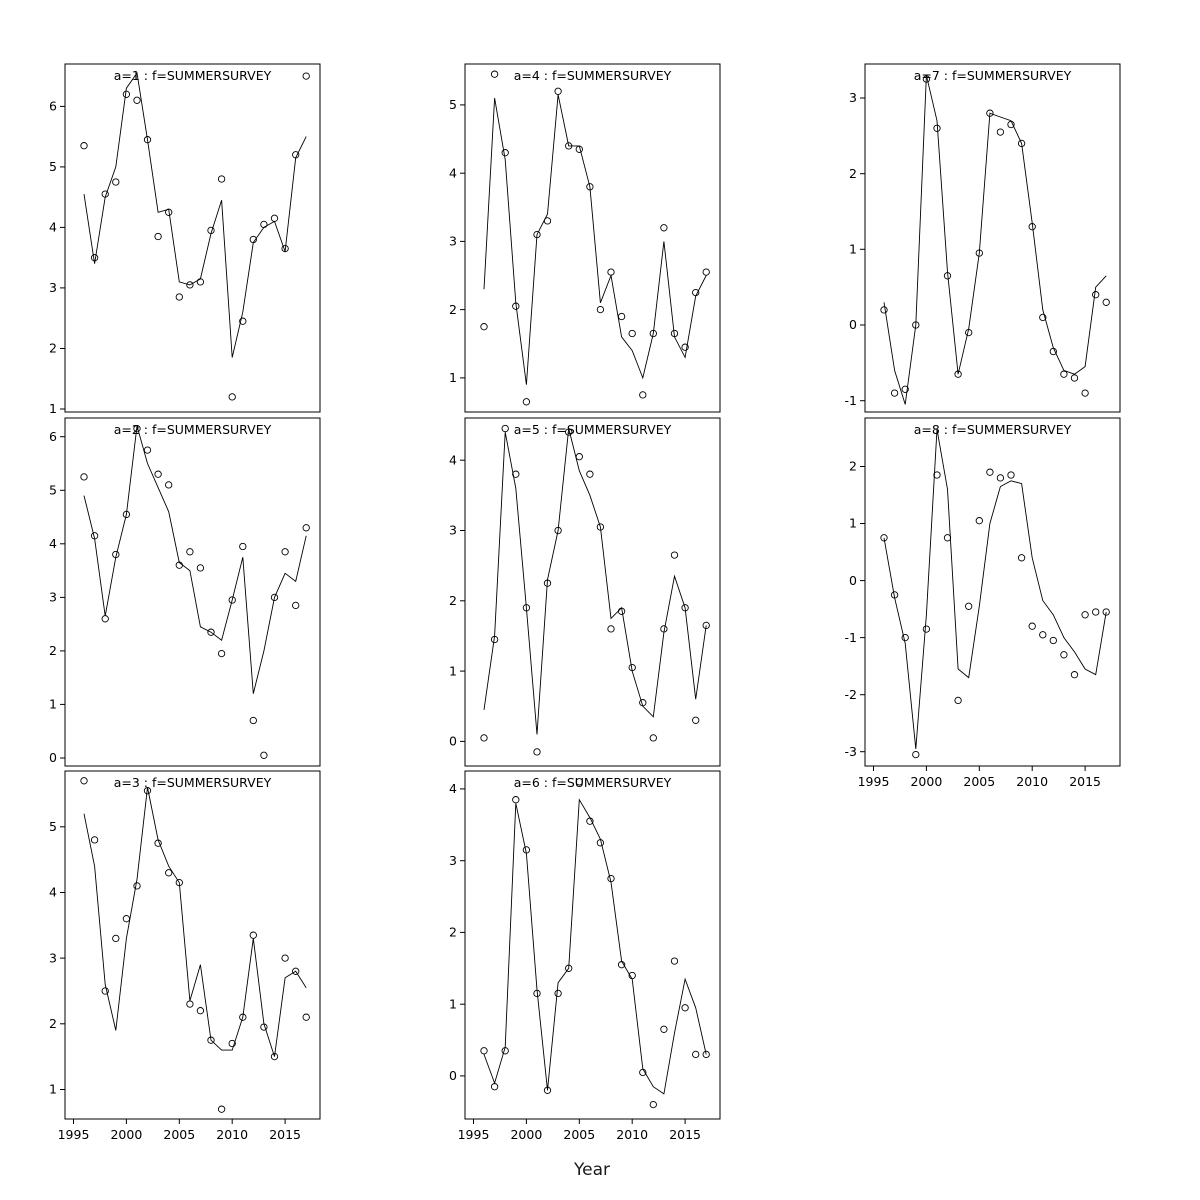 This screenshot has height=1200, width=1200. What do you see at coordinates (179, 1134) in the screenshot?
I see `x-tick-label: 2005` at bounding box center [179, 1134].